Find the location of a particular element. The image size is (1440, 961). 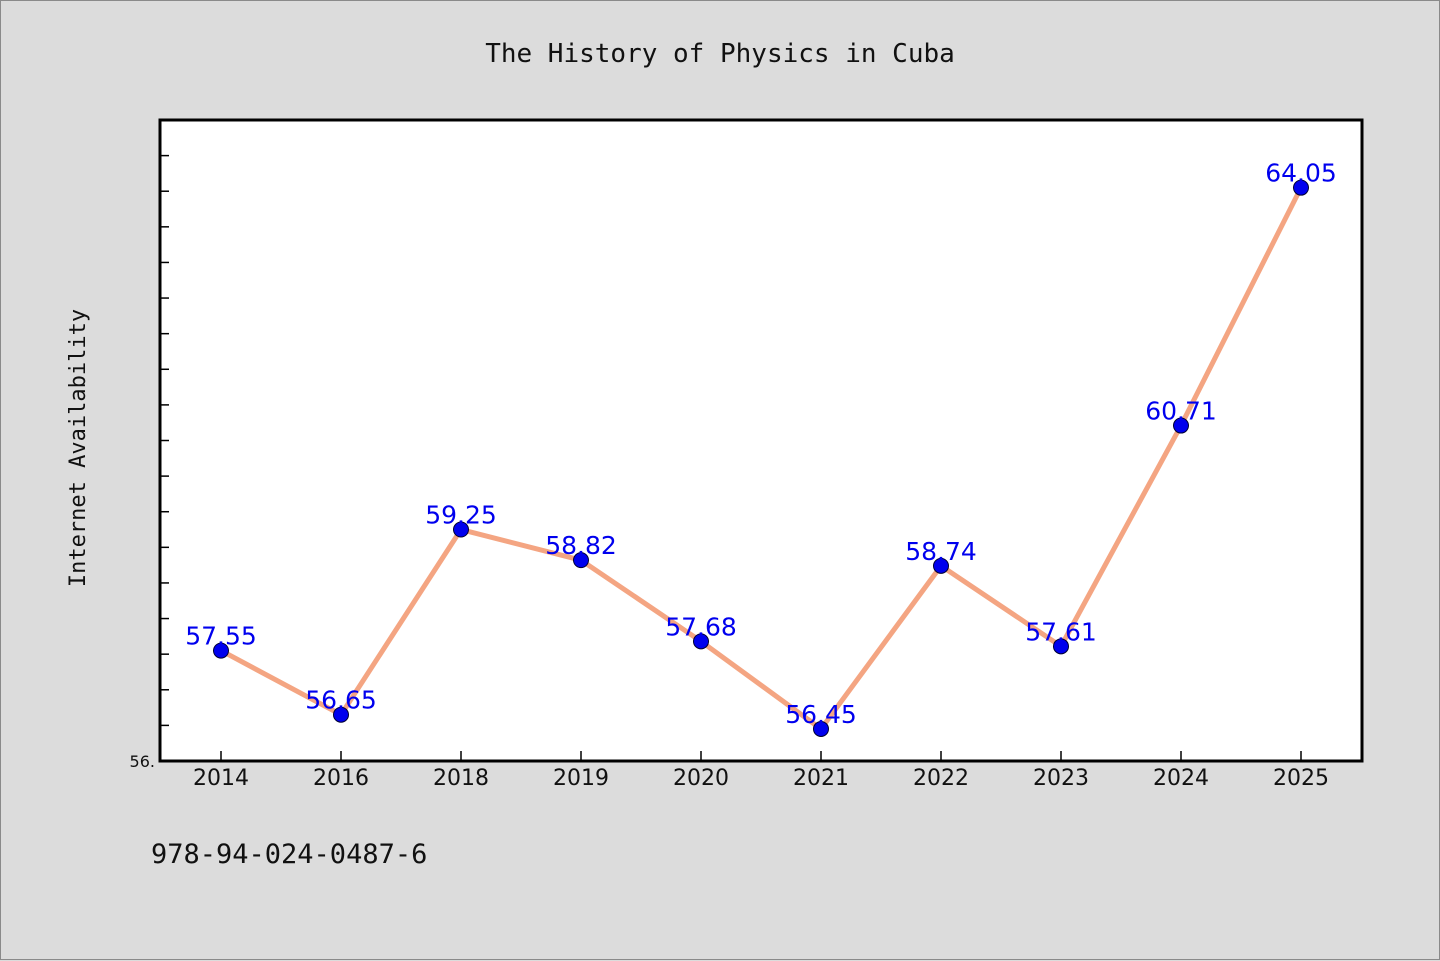

x-tick-label: 2014 is located at coordinates (221, 778).